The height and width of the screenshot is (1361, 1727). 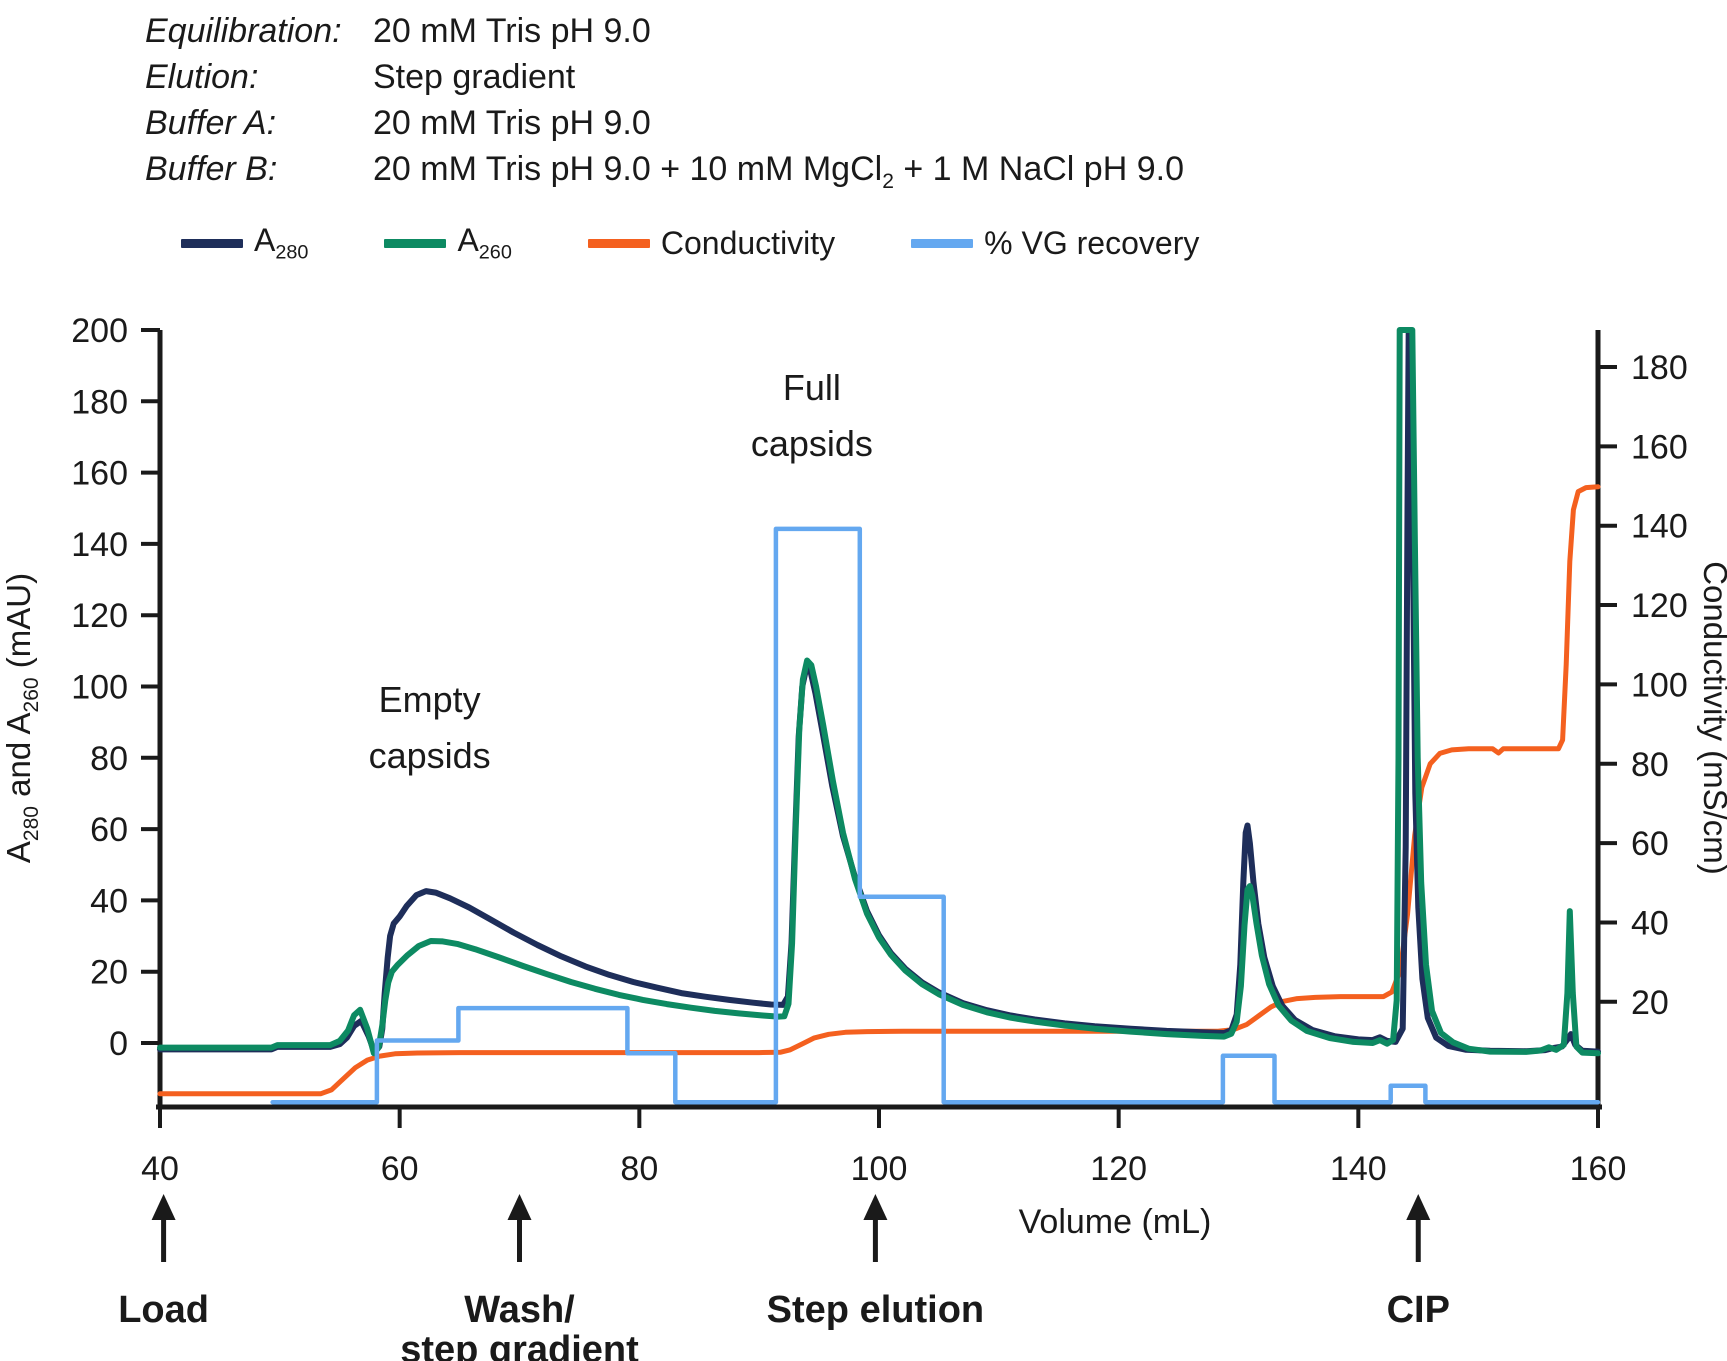 What do you see at coordinates (430, 755) in the screenshot?
I see `empty-capsids-label: capsids` at bounding box center [430, 755].